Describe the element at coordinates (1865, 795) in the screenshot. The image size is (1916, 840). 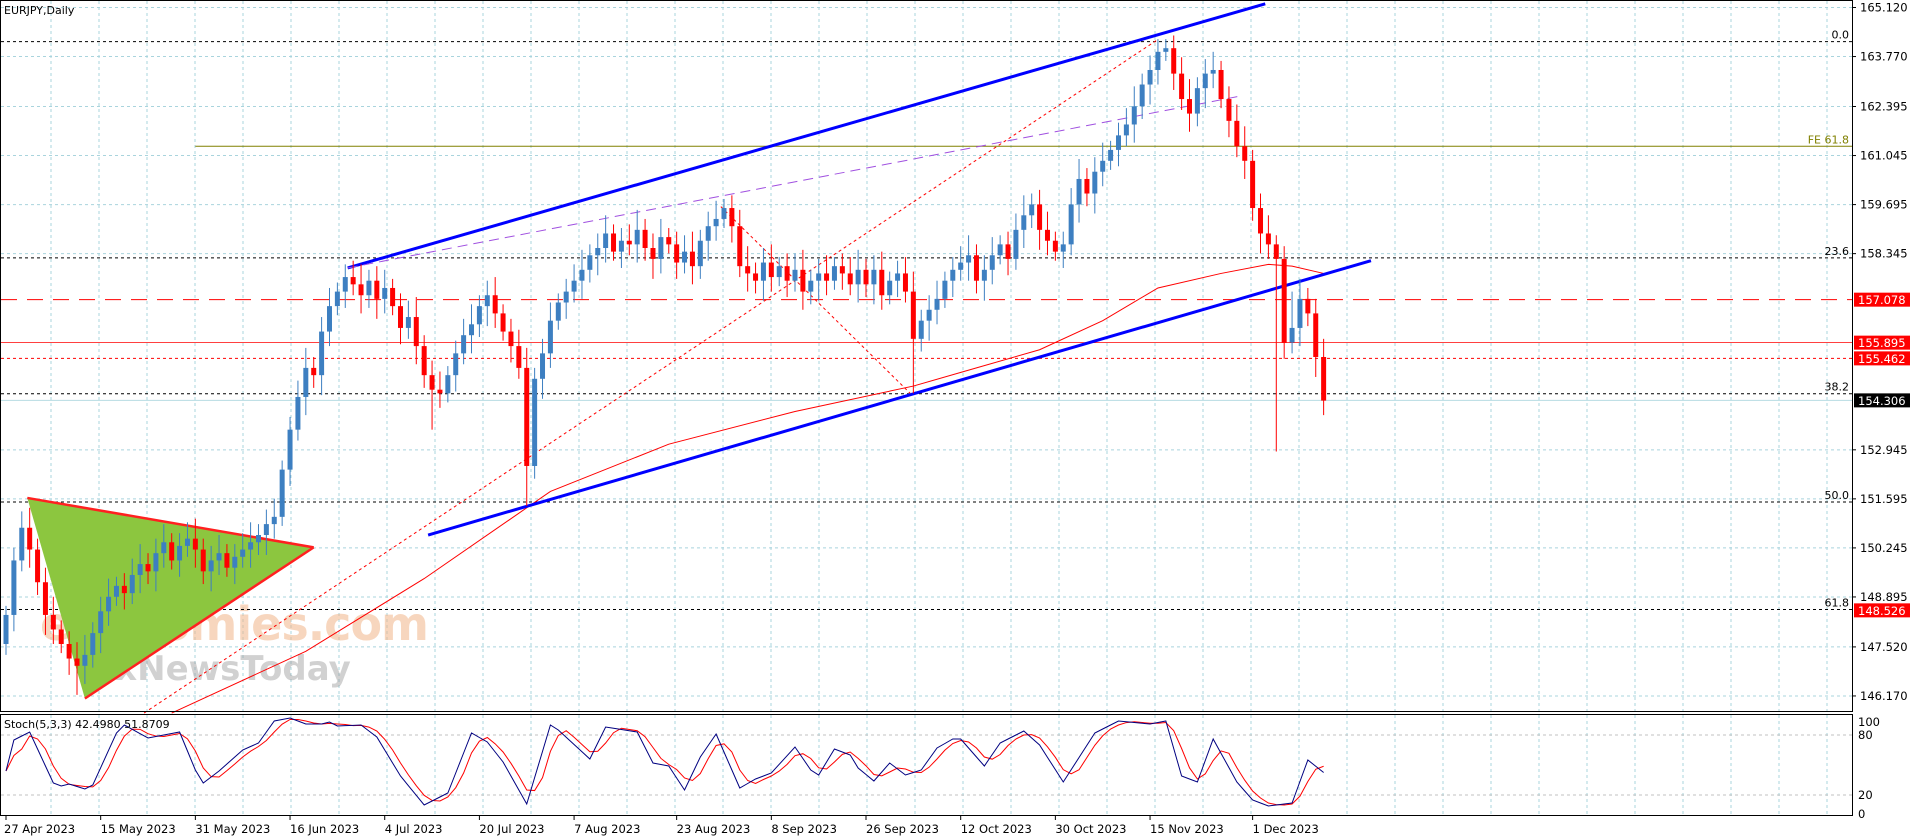
I see `stoch-axis-label: 20` at that location.